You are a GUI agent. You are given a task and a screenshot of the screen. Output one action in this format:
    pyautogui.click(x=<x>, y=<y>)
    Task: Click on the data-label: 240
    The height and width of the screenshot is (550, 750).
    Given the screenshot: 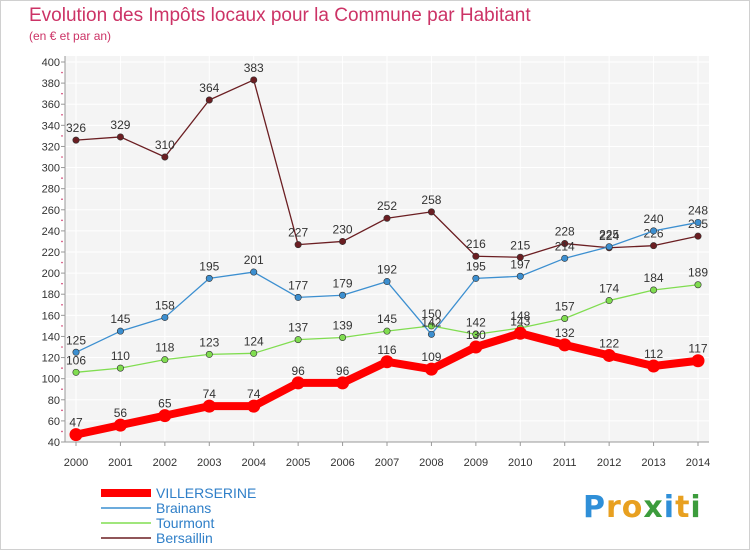 What is the action you would take?
    pyautogui.click(x=654, y=219)
    